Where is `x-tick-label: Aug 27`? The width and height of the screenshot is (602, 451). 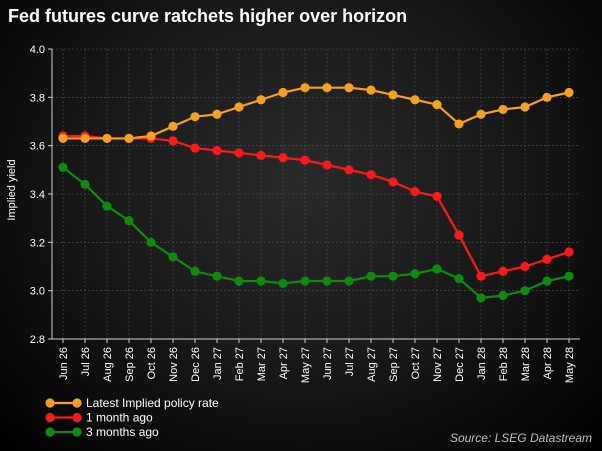
x-tick-label: Aug 27 is located at coordinates (372, 364).